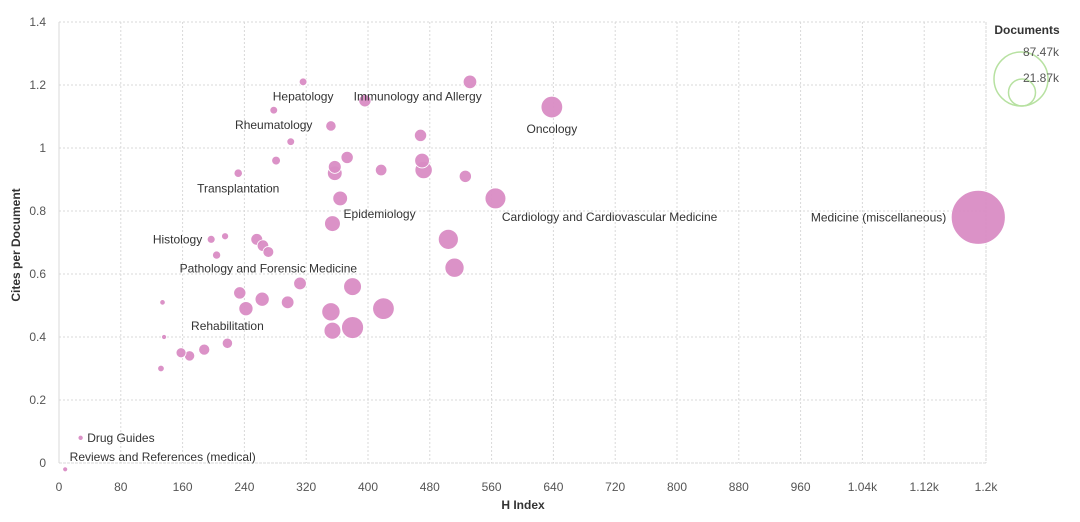 This screenshot has height=522, width=1080. What do you see at coordinates (227, 343) in the screenshot?
I see `bubble-rehabilitation` at bounding box center [227, 343].